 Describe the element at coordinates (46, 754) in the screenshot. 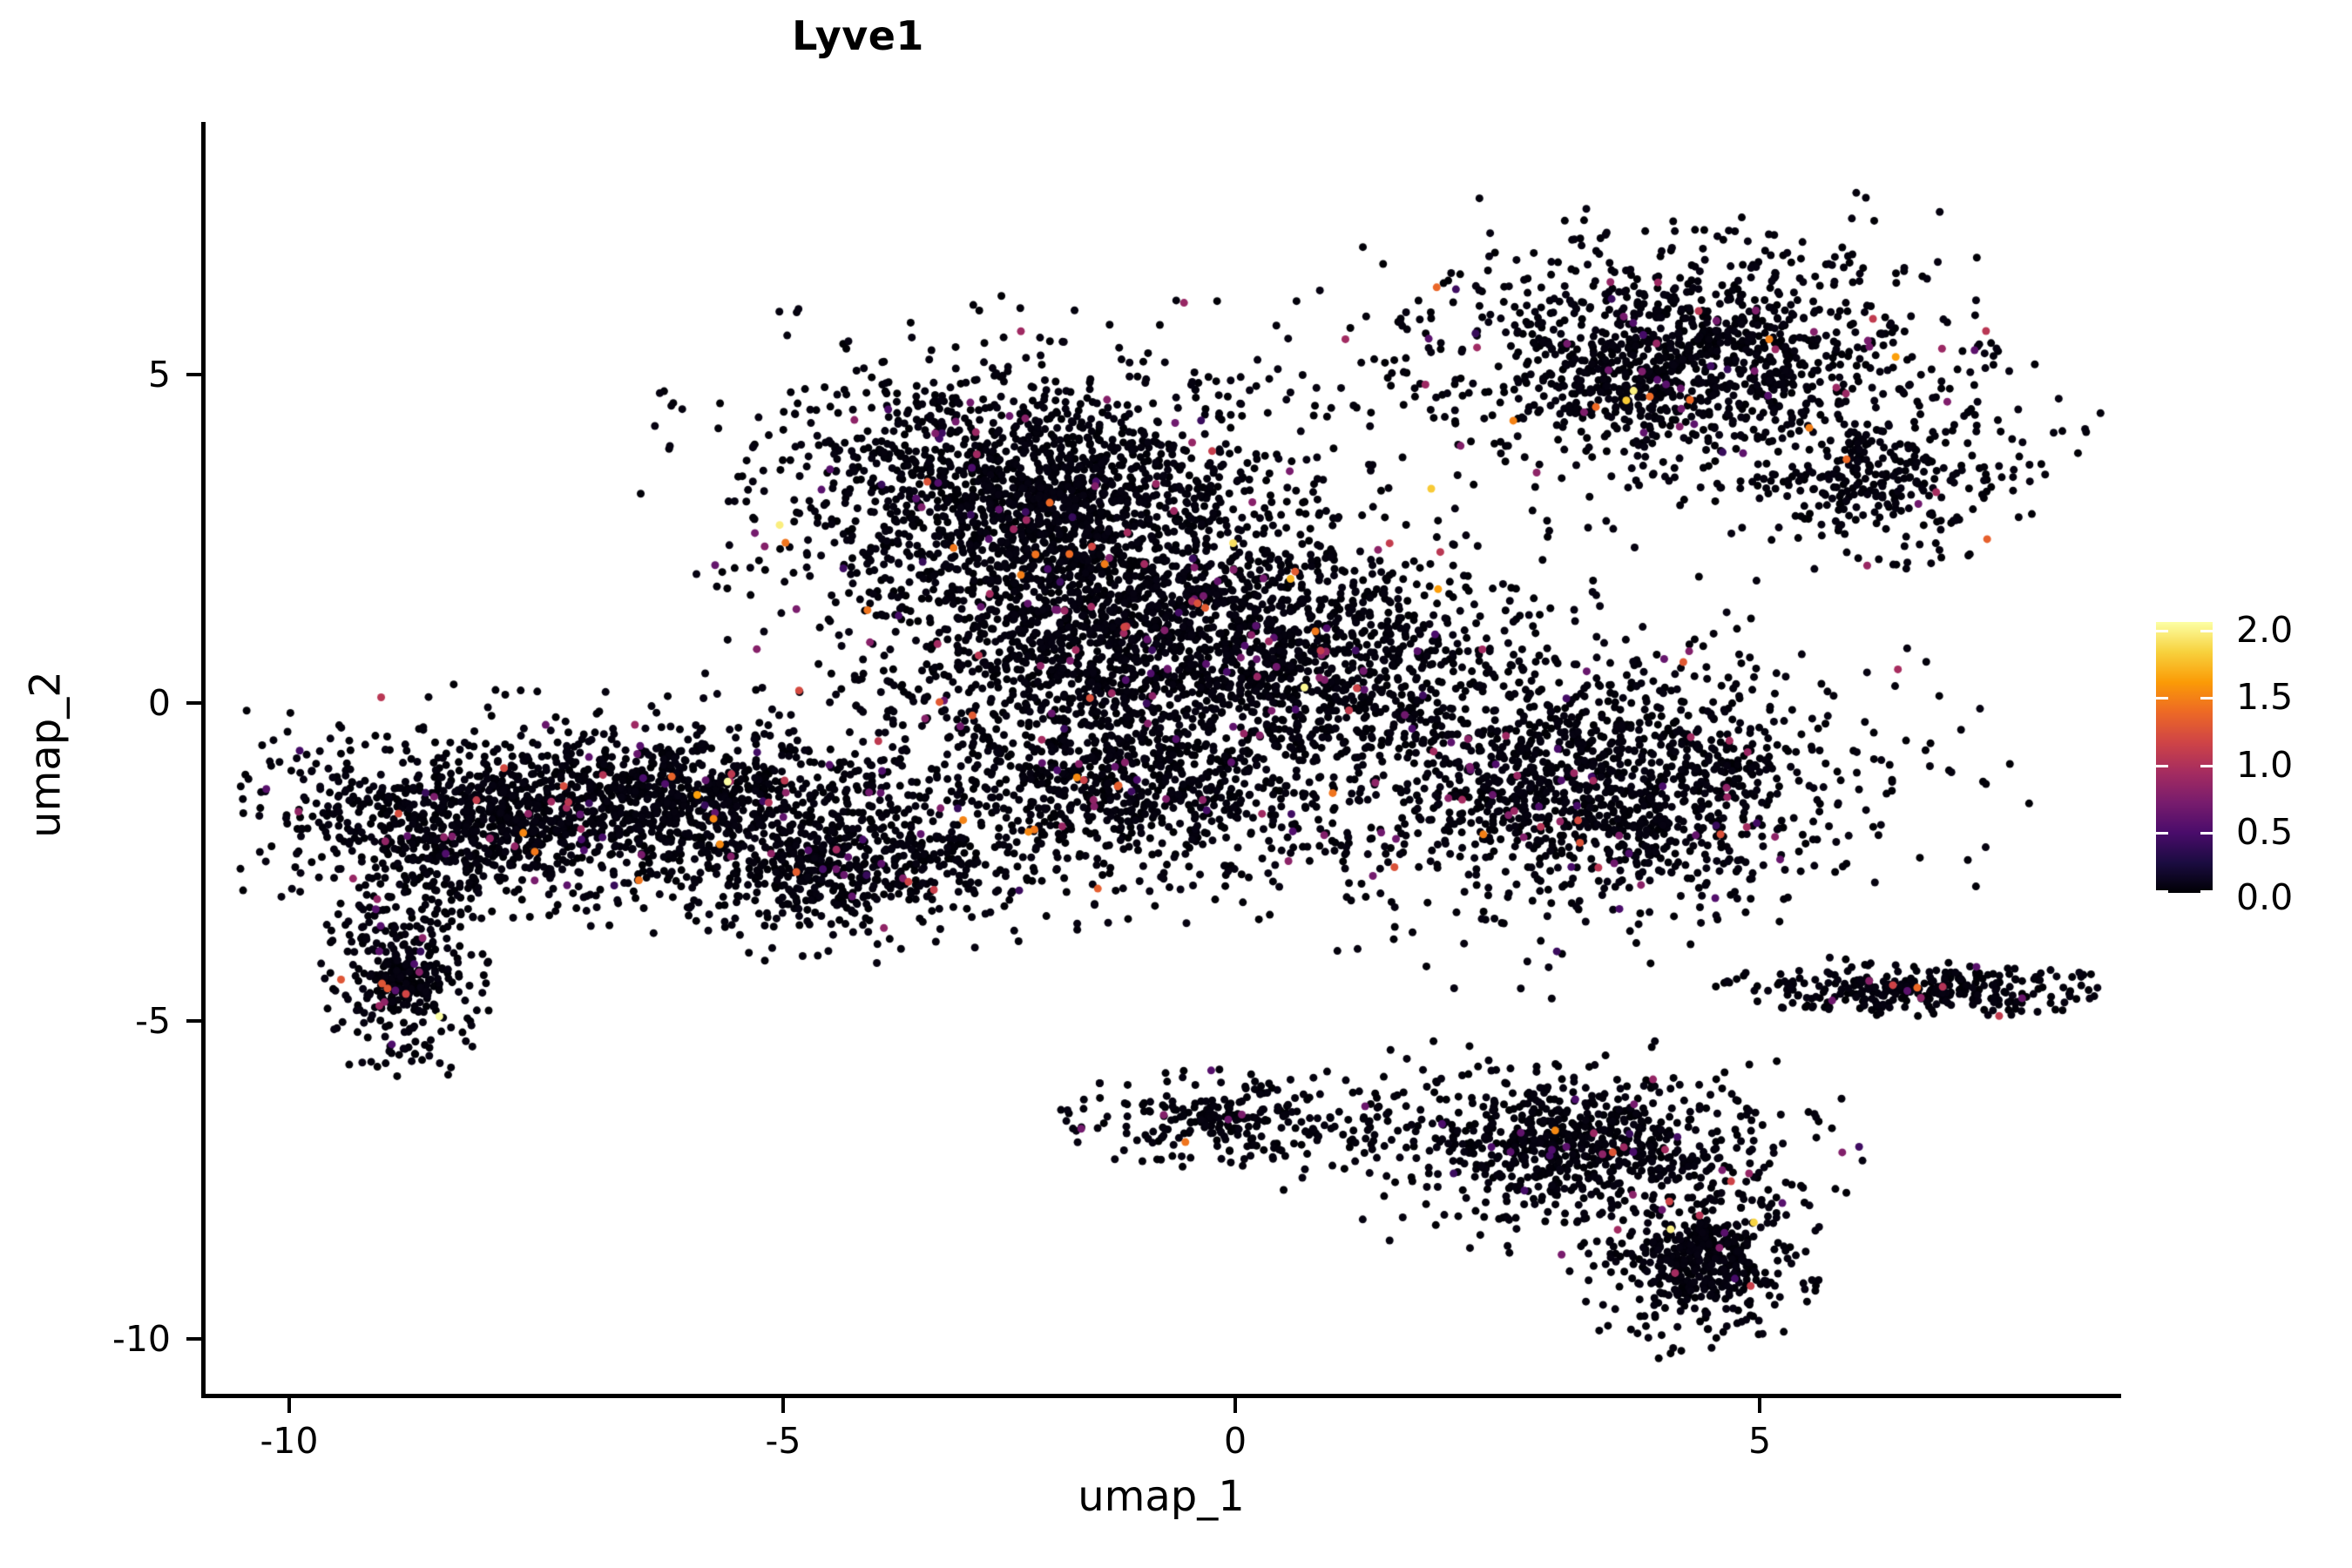

I see `y-axis-label: umap_2` at that location.